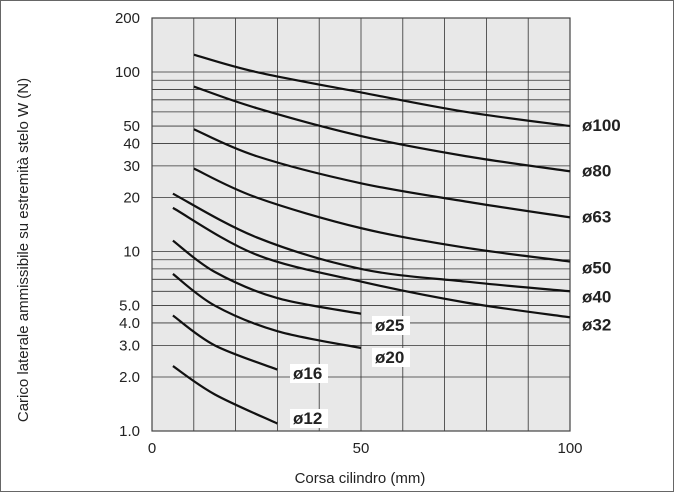 This screenshot has height=492, width=674. Describe the element at coordinates (360, 478) in the screenshot. I see `x-axis-title: Corsa cilindro (mm)` at that location.